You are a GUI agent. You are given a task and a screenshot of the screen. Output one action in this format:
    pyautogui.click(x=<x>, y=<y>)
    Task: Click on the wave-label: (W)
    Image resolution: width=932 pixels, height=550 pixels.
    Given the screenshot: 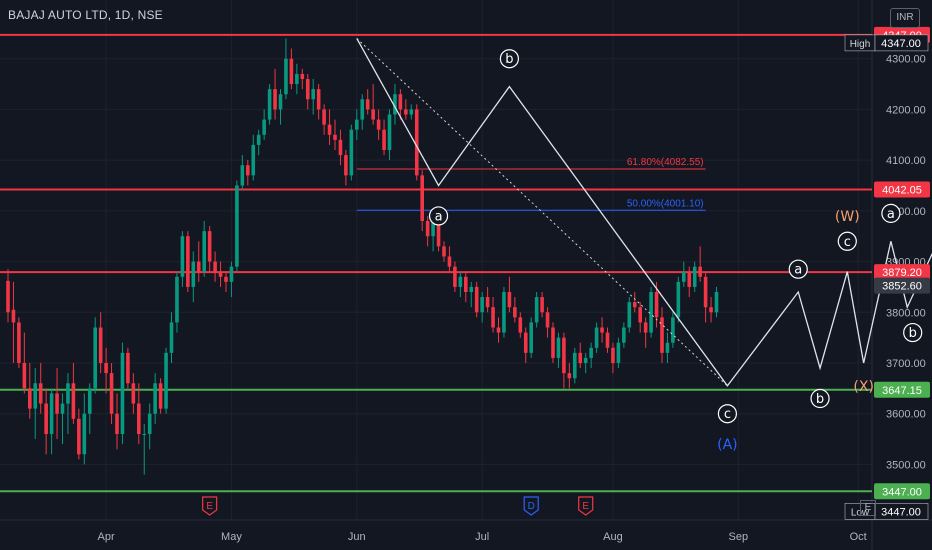 What is the action you would take?
    pyautogui.click(x=847, y=217)
    